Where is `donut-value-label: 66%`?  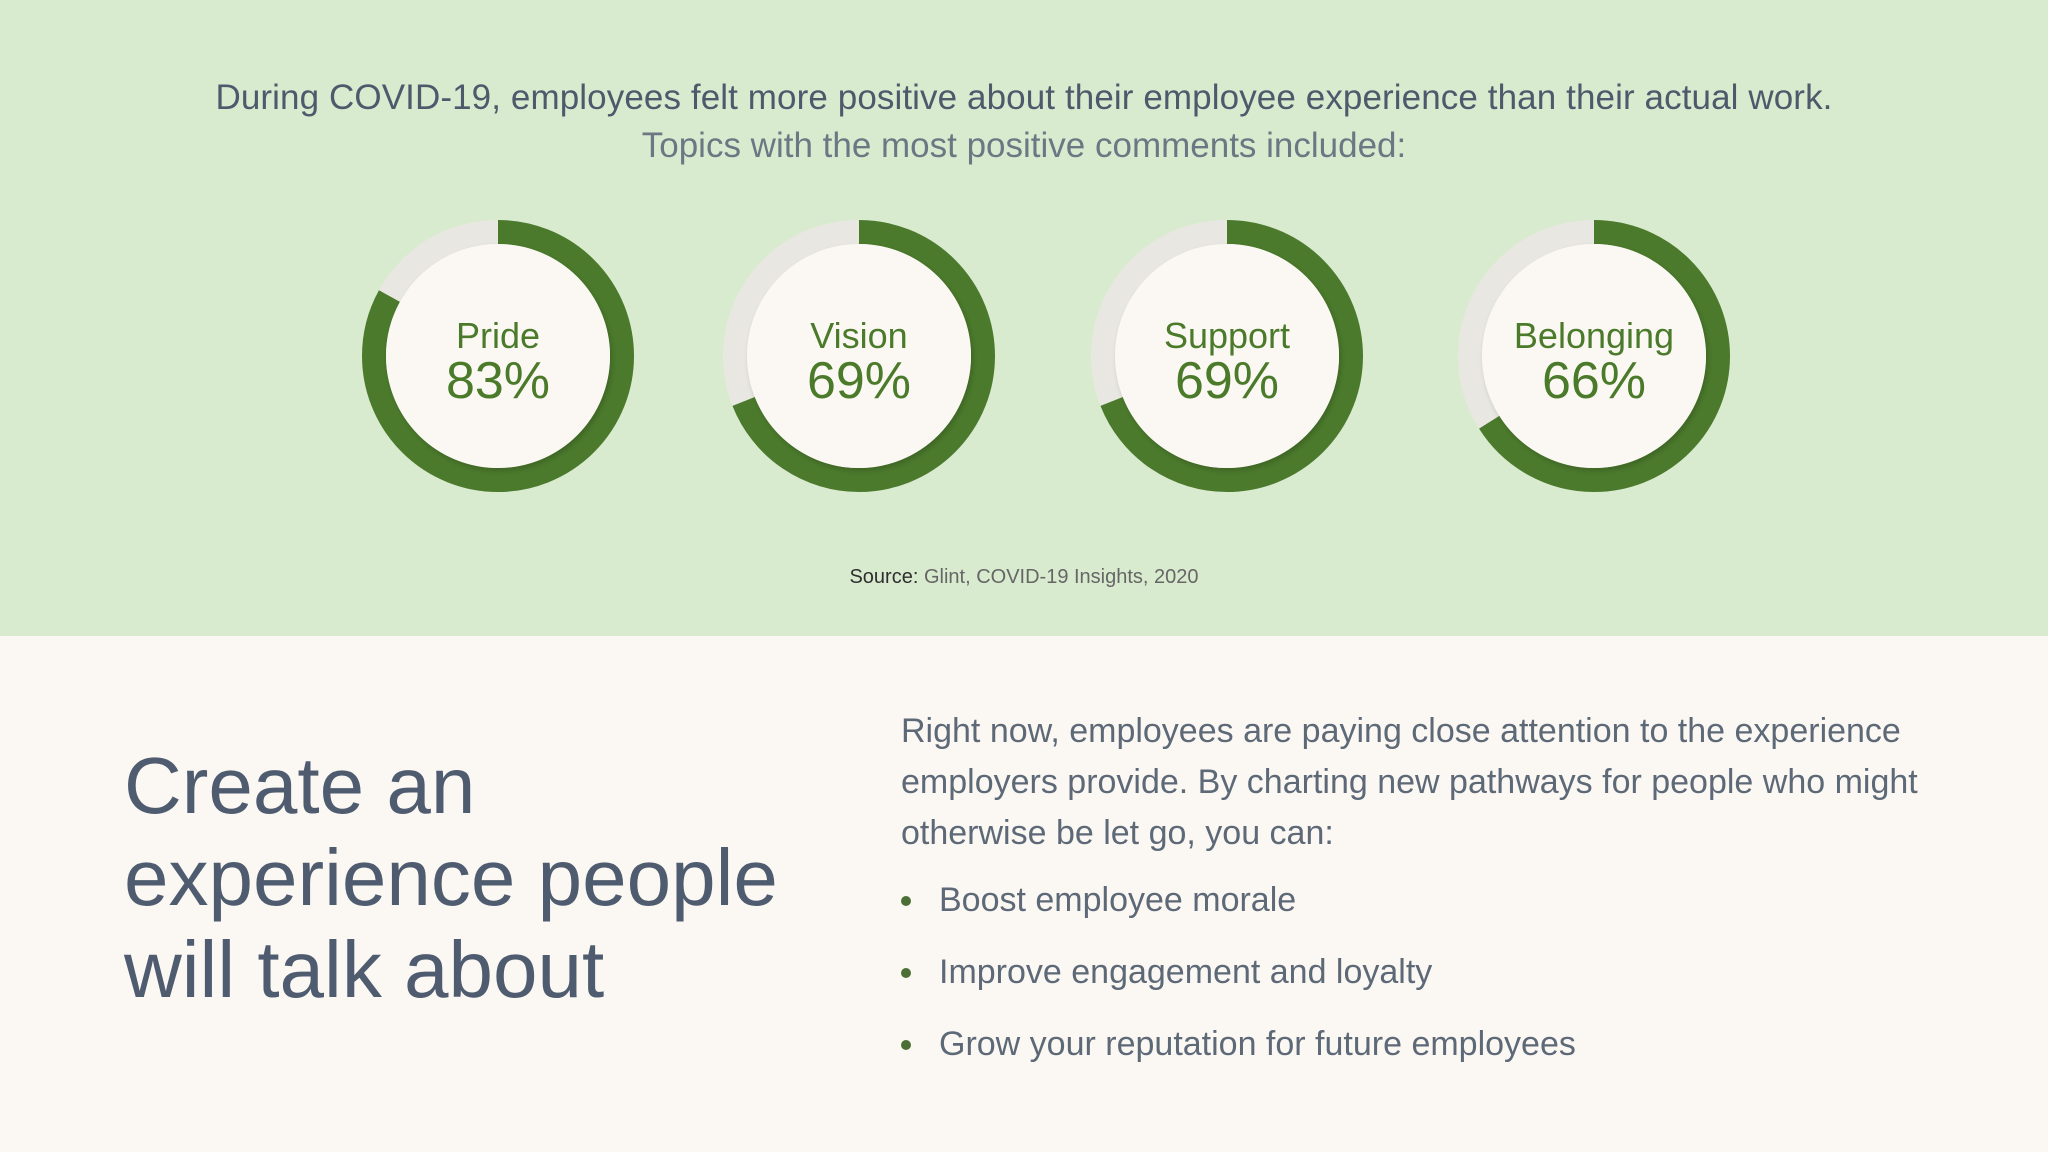
donut-value-label: 66% is located at coordinates (1594, 381).